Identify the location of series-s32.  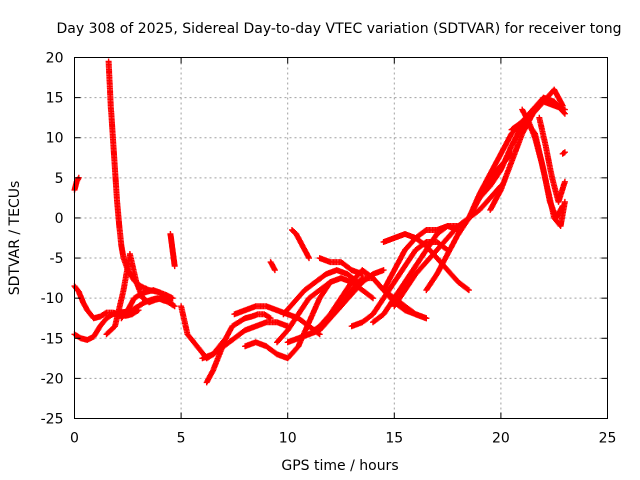
(543, 167).